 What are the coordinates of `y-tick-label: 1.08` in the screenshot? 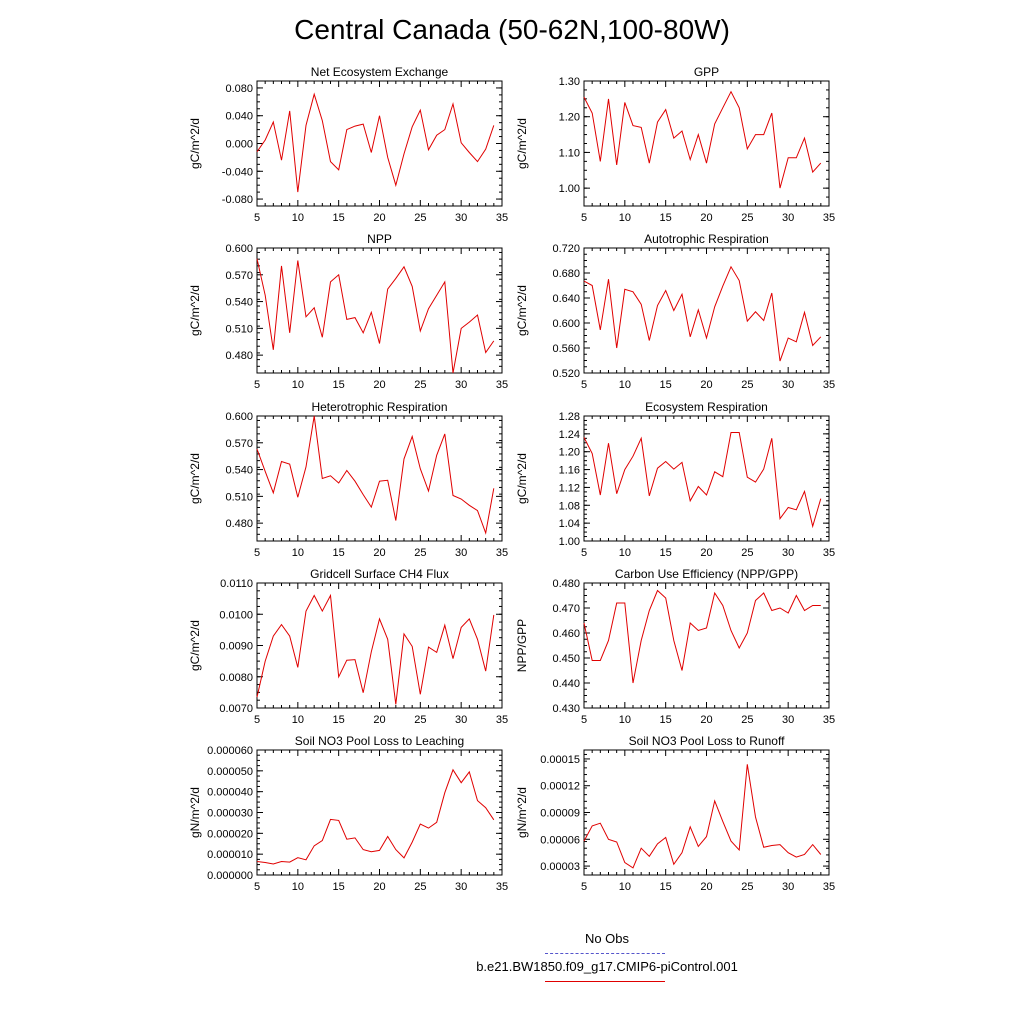 It's located at (569, 506).